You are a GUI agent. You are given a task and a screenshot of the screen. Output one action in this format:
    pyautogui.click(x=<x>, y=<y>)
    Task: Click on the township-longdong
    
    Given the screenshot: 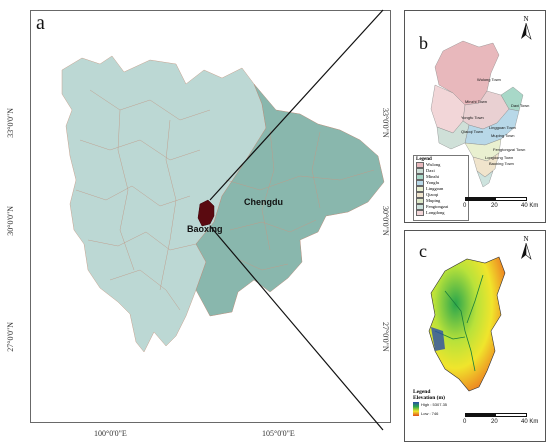 What is the action you would take?
    pyautogui.click(x=485, y=179)
    